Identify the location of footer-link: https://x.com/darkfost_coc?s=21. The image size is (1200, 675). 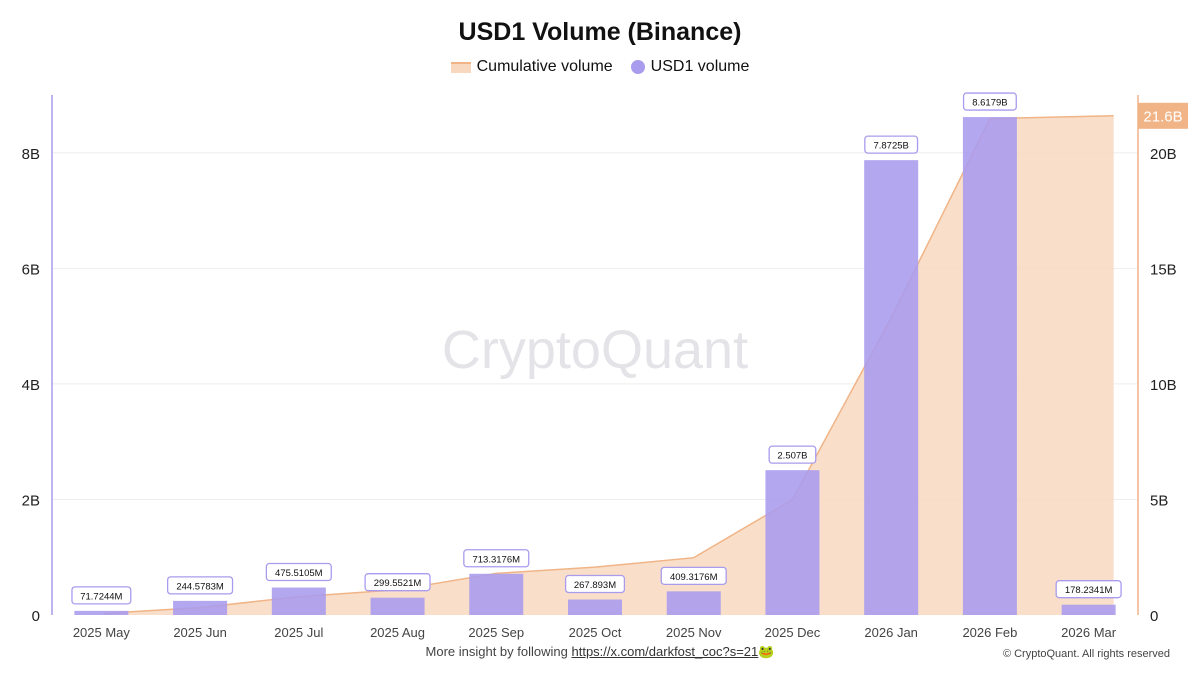
(665, 651).